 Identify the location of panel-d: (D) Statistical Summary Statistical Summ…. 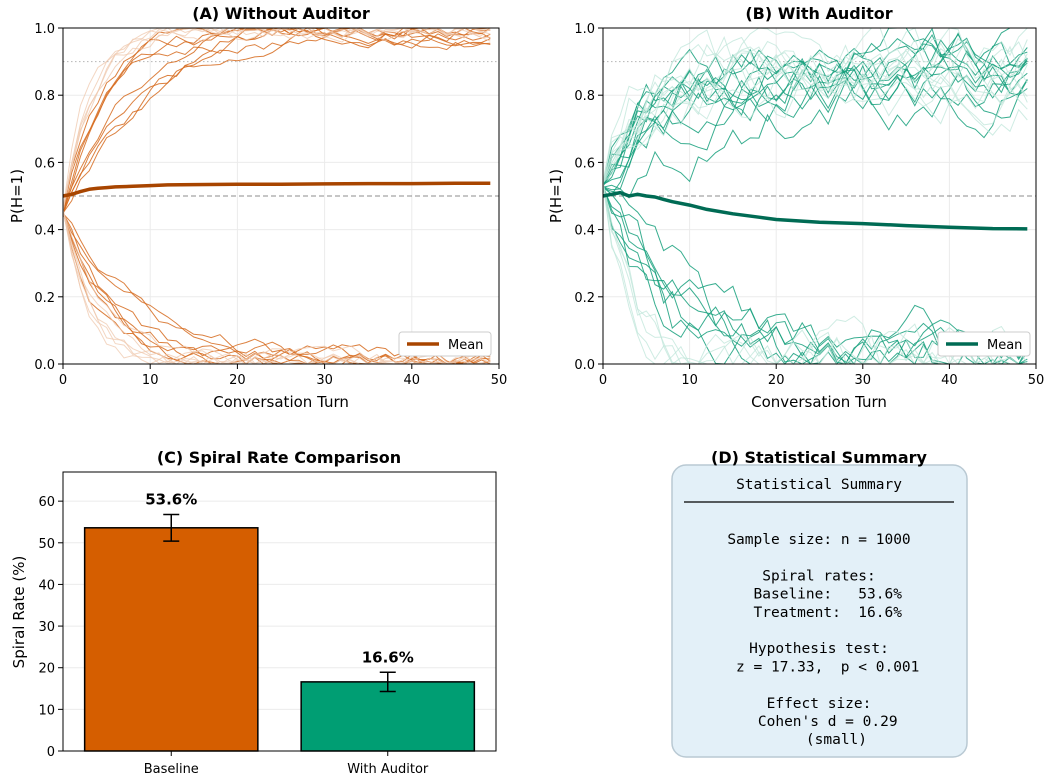
(819, 603).